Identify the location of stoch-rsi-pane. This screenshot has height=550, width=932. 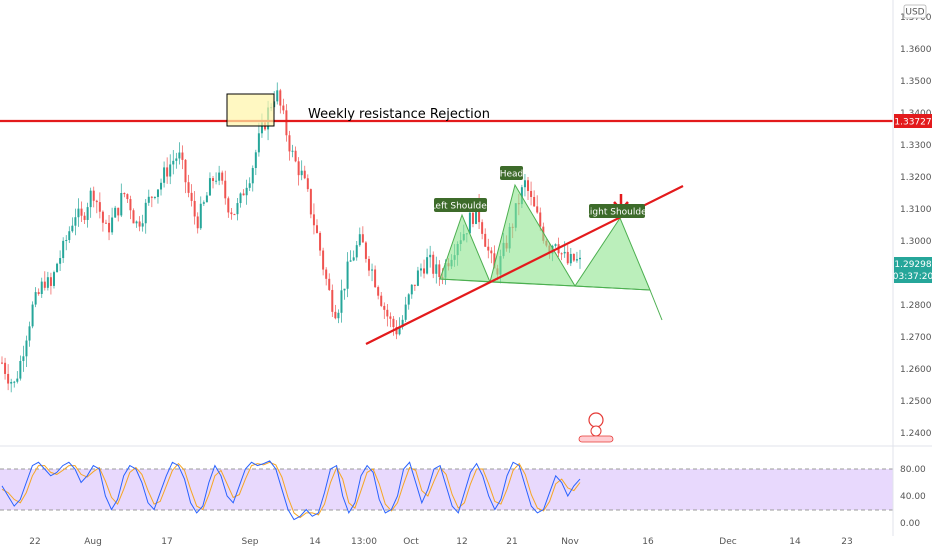
(446, 490).